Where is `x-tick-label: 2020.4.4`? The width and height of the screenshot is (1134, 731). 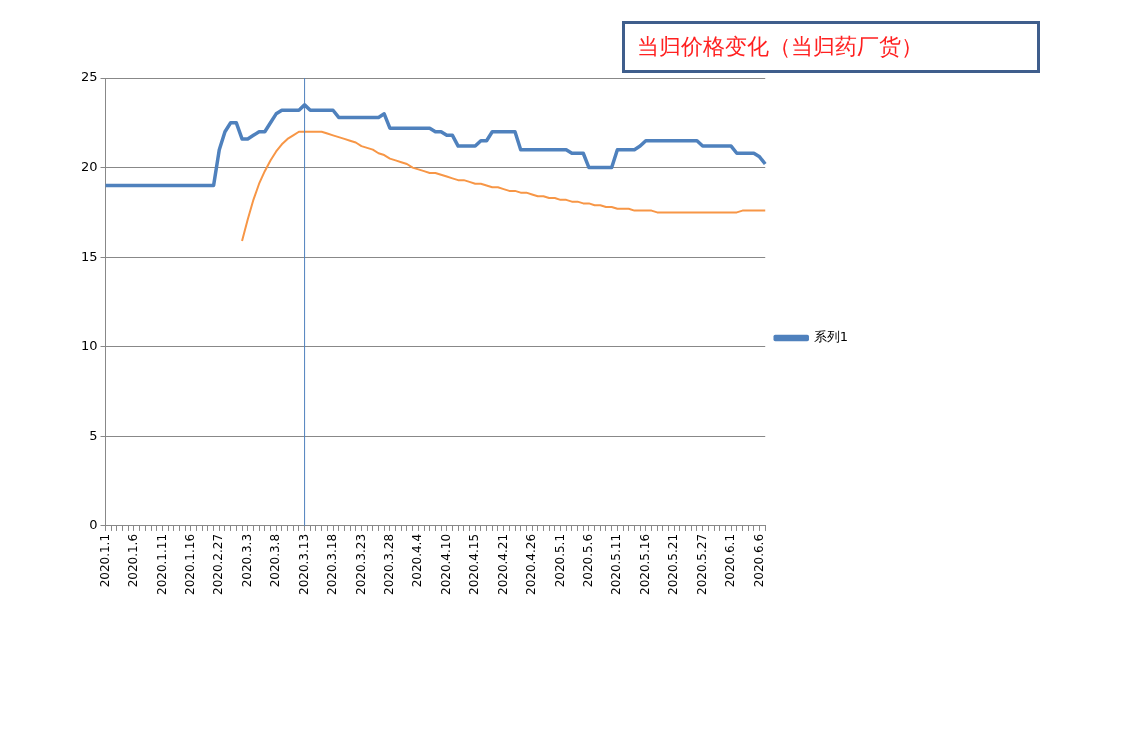 x-tick-label: 2020.4.4 is located at coordinates (417, 560).